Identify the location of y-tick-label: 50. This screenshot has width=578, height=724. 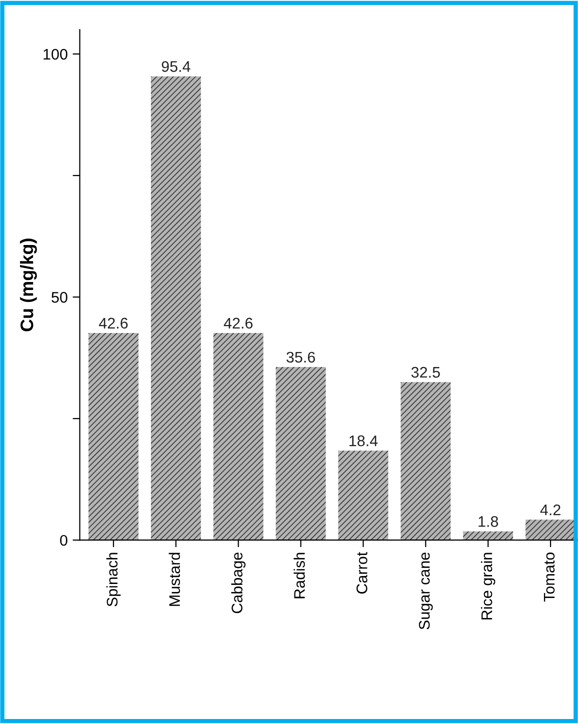
(60, 297).